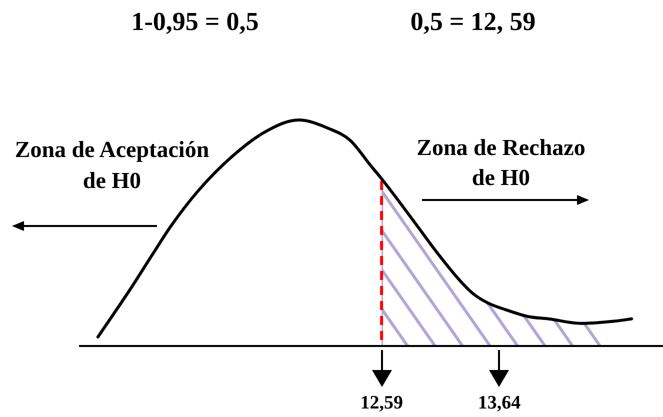 The width and height of the screenshot is (663, 417). Describe the element at coordinates (473, 21) in the screenshot. I see `text: 0,5 = 12, 59` at that location.